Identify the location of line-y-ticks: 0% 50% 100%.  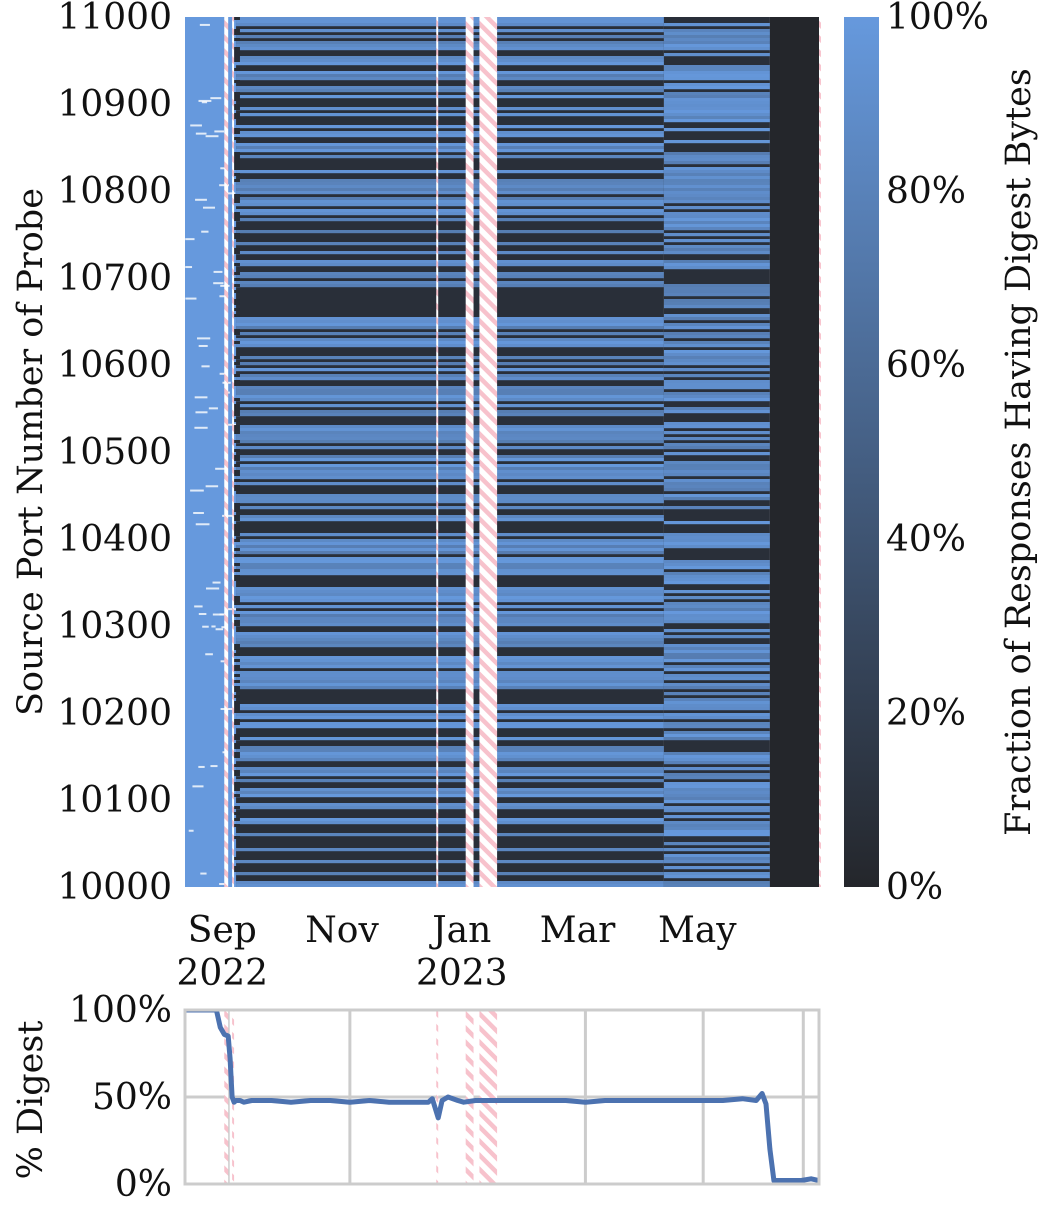
(120, 1097).